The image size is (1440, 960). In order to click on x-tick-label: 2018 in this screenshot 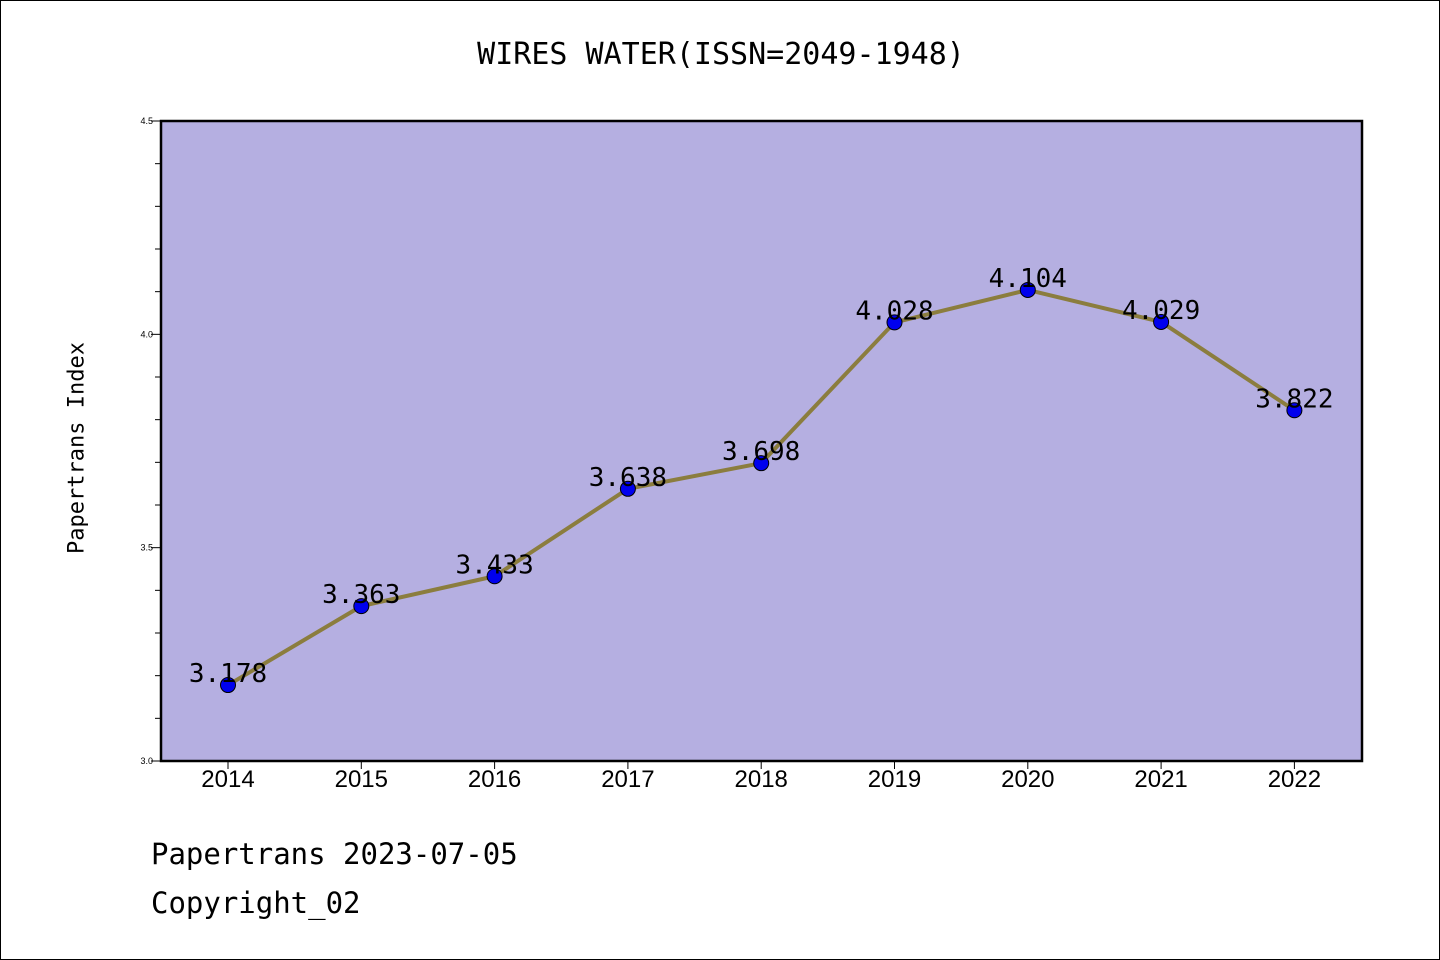, I will do `click(761, 779)`.